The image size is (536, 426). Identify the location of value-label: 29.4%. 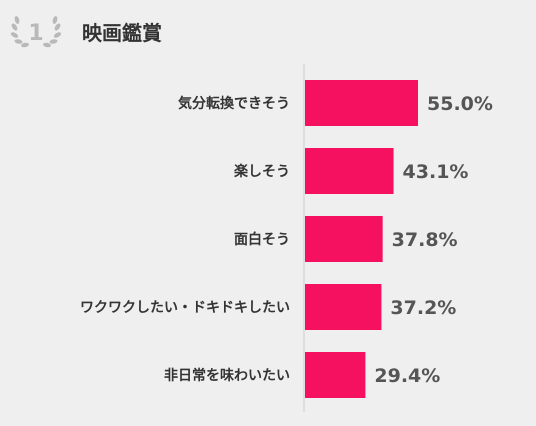
(407, 376).